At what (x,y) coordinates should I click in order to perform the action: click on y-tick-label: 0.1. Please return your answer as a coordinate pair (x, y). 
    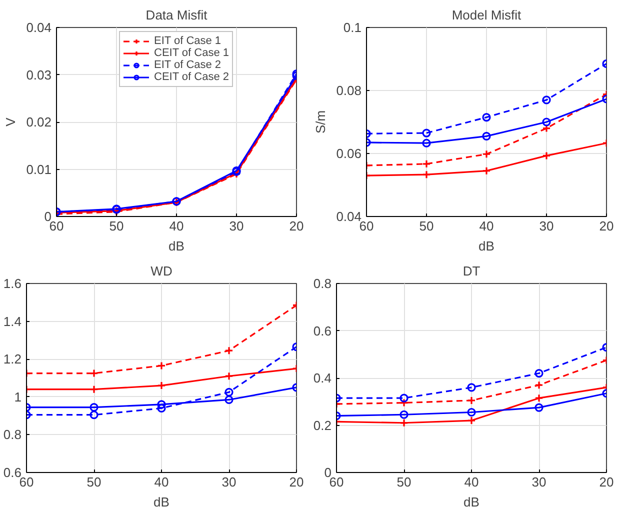
    Looking at the image, I should click on (352, 27).